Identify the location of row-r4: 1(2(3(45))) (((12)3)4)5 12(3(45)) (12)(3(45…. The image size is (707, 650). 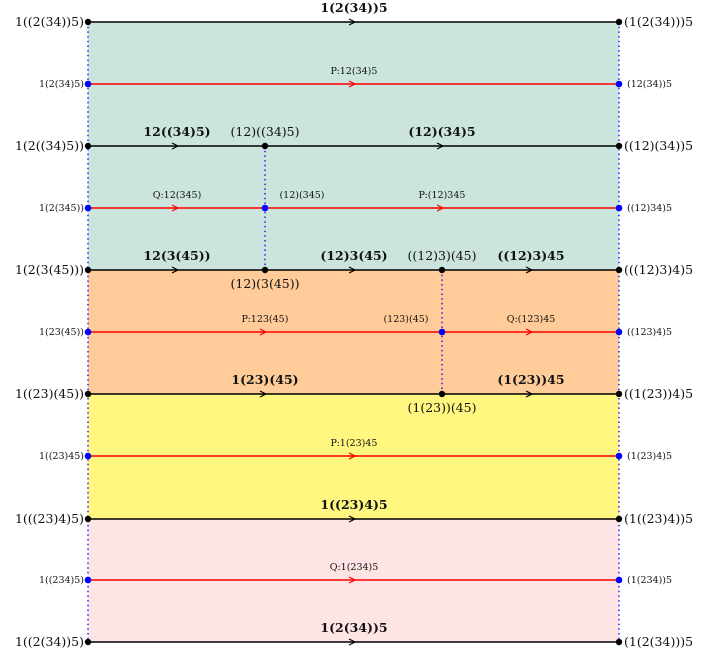
(354, 269).